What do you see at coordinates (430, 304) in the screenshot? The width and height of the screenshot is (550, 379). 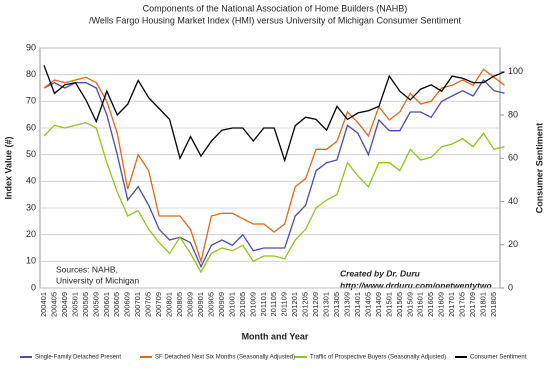 I see `x-tick-label: 201605` at bounding box center [430, 304].